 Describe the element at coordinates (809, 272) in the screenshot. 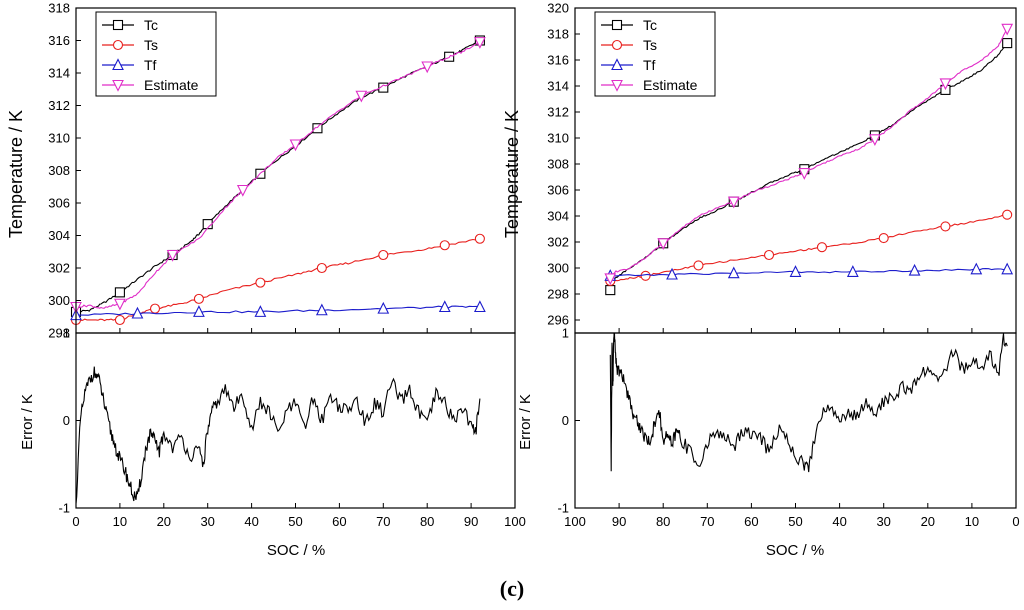

I see `series-line-tf` at that location.